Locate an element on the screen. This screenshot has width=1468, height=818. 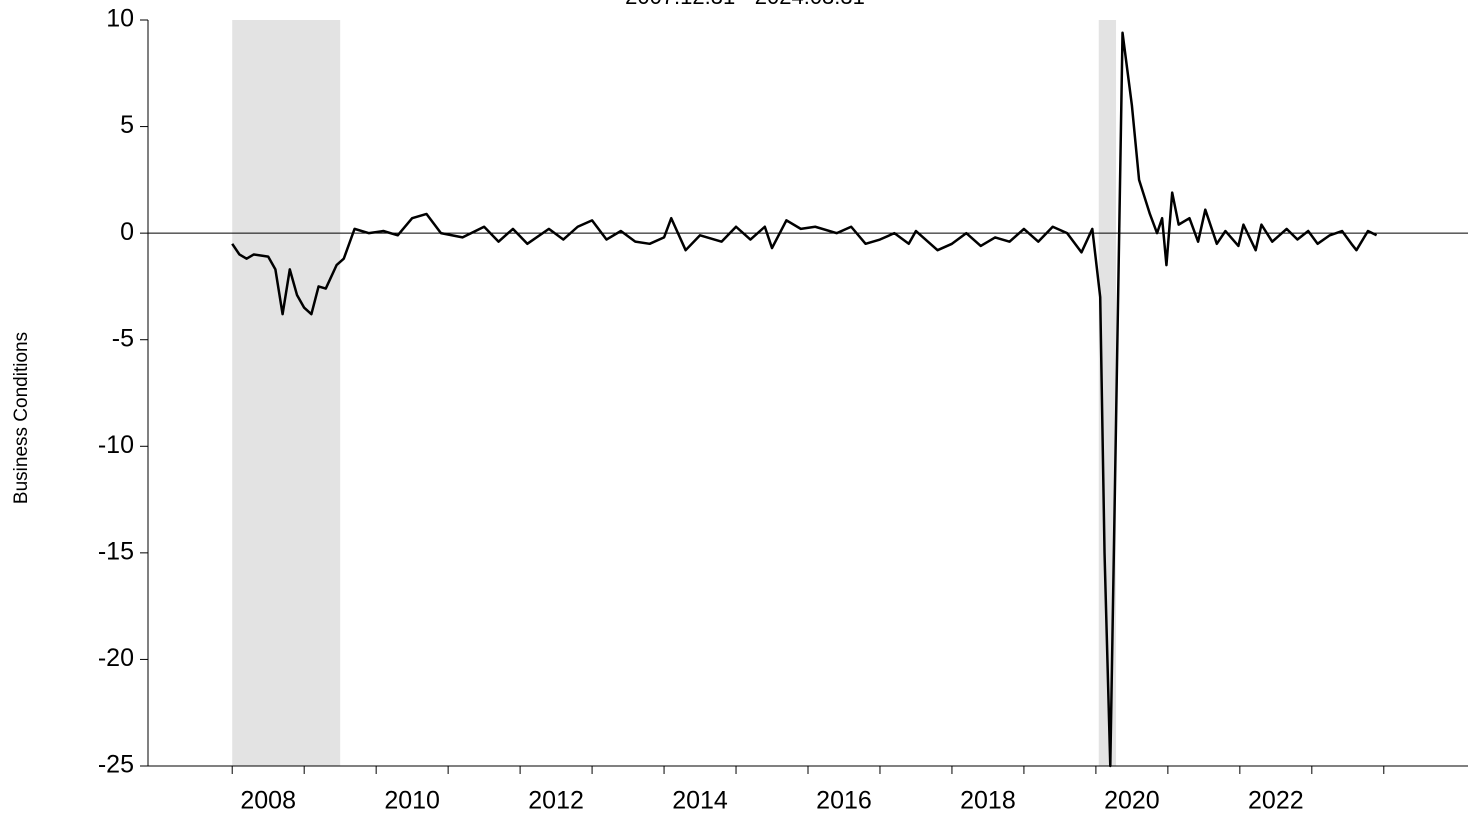
y-tick-label: 0 is located at coordinates (127, 232).